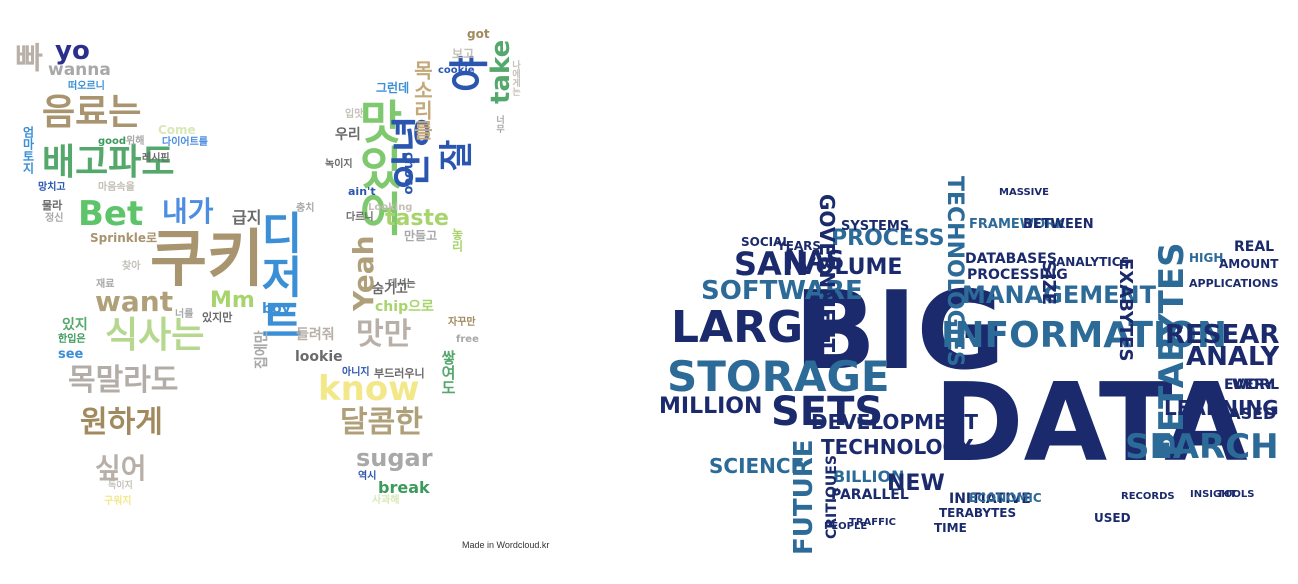  Describe the element at coordinates (804, 497) in the screenshot. I see `word-en-26: FUTURE` at that location.